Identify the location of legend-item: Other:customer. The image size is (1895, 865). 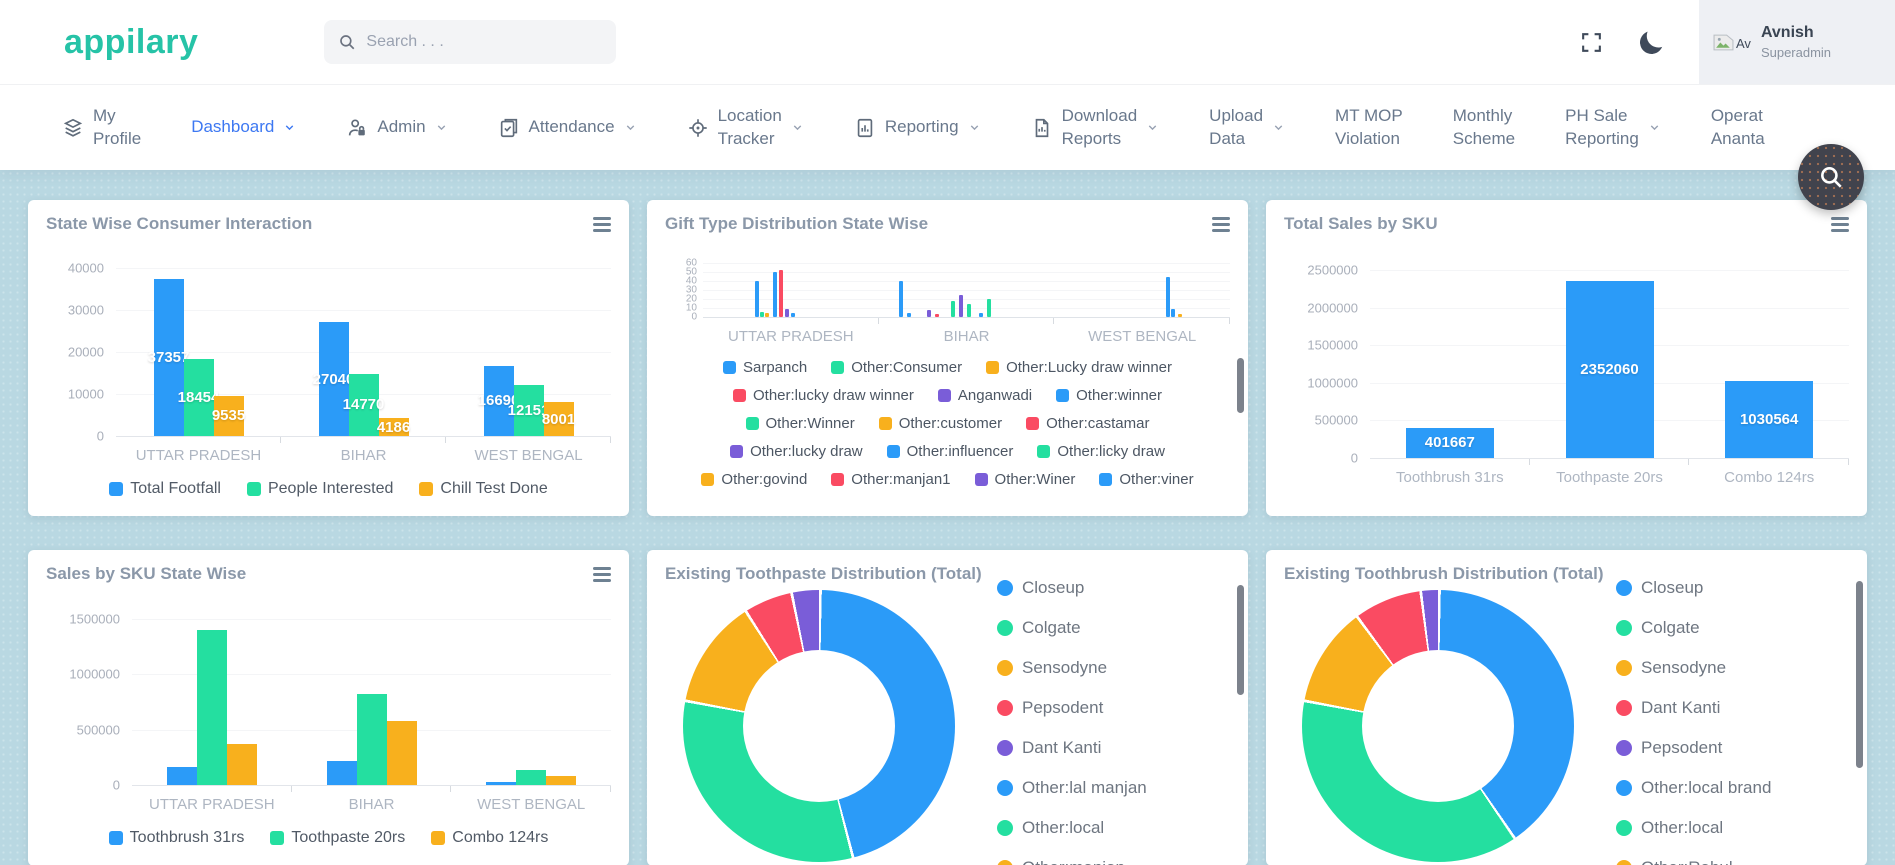
(940, 423).